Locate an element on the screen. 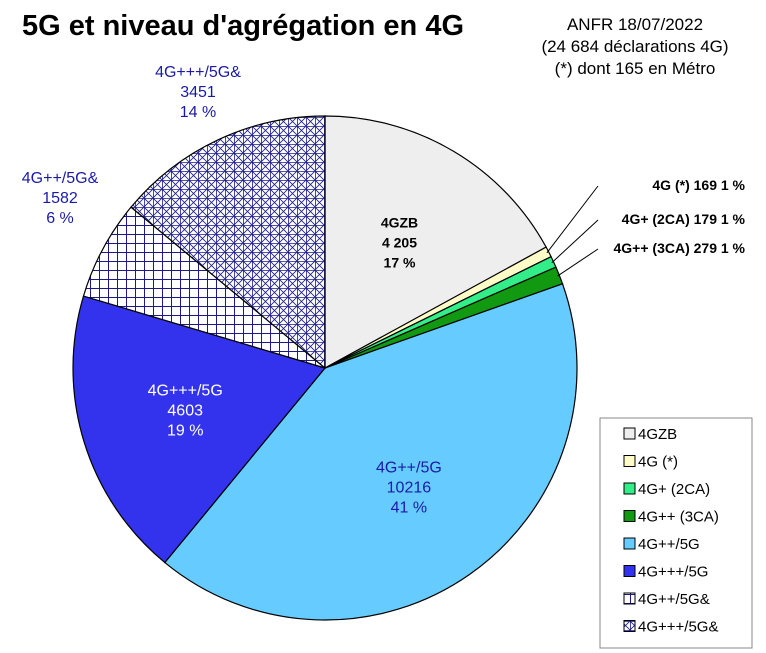 This screenshot has height=653, width=766. chart-title: 5G et niveau d'agrégation en 4G is located at coordinates (243, 26).